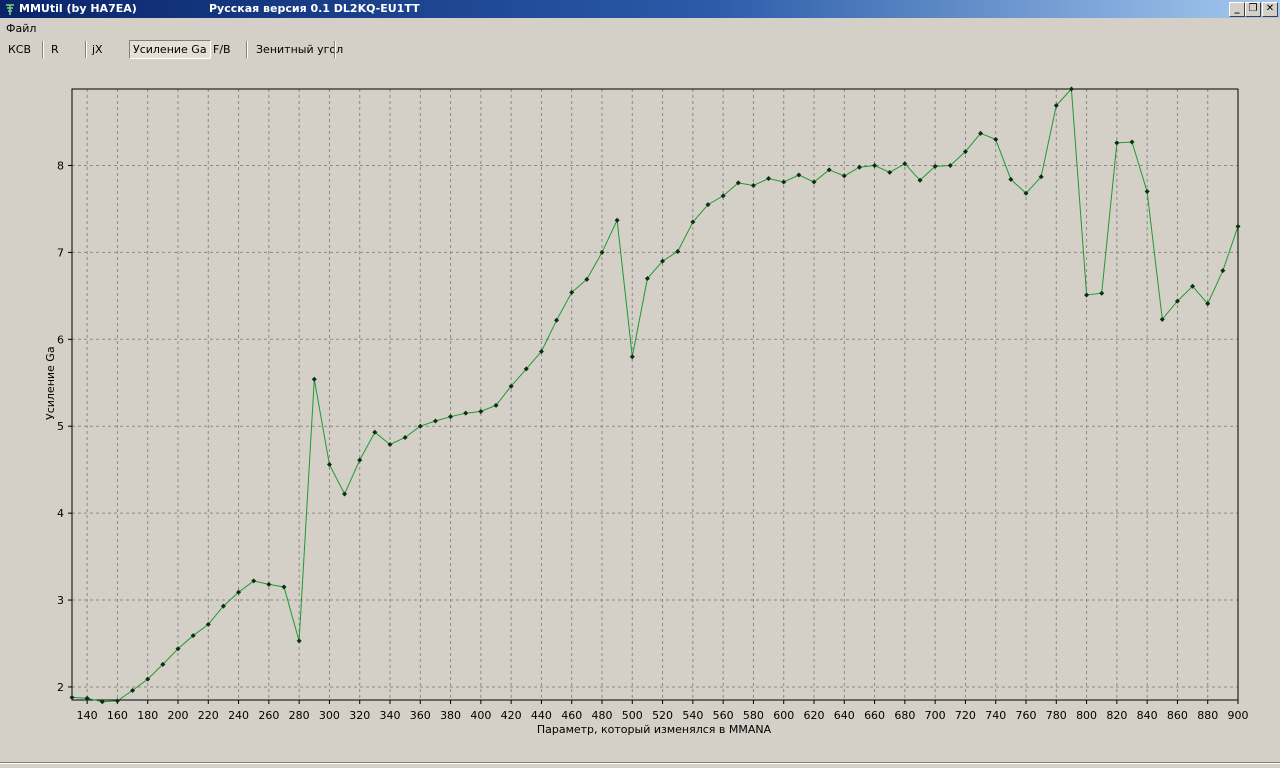  I want to click on x-tick-label: 340, so click(390, 715).